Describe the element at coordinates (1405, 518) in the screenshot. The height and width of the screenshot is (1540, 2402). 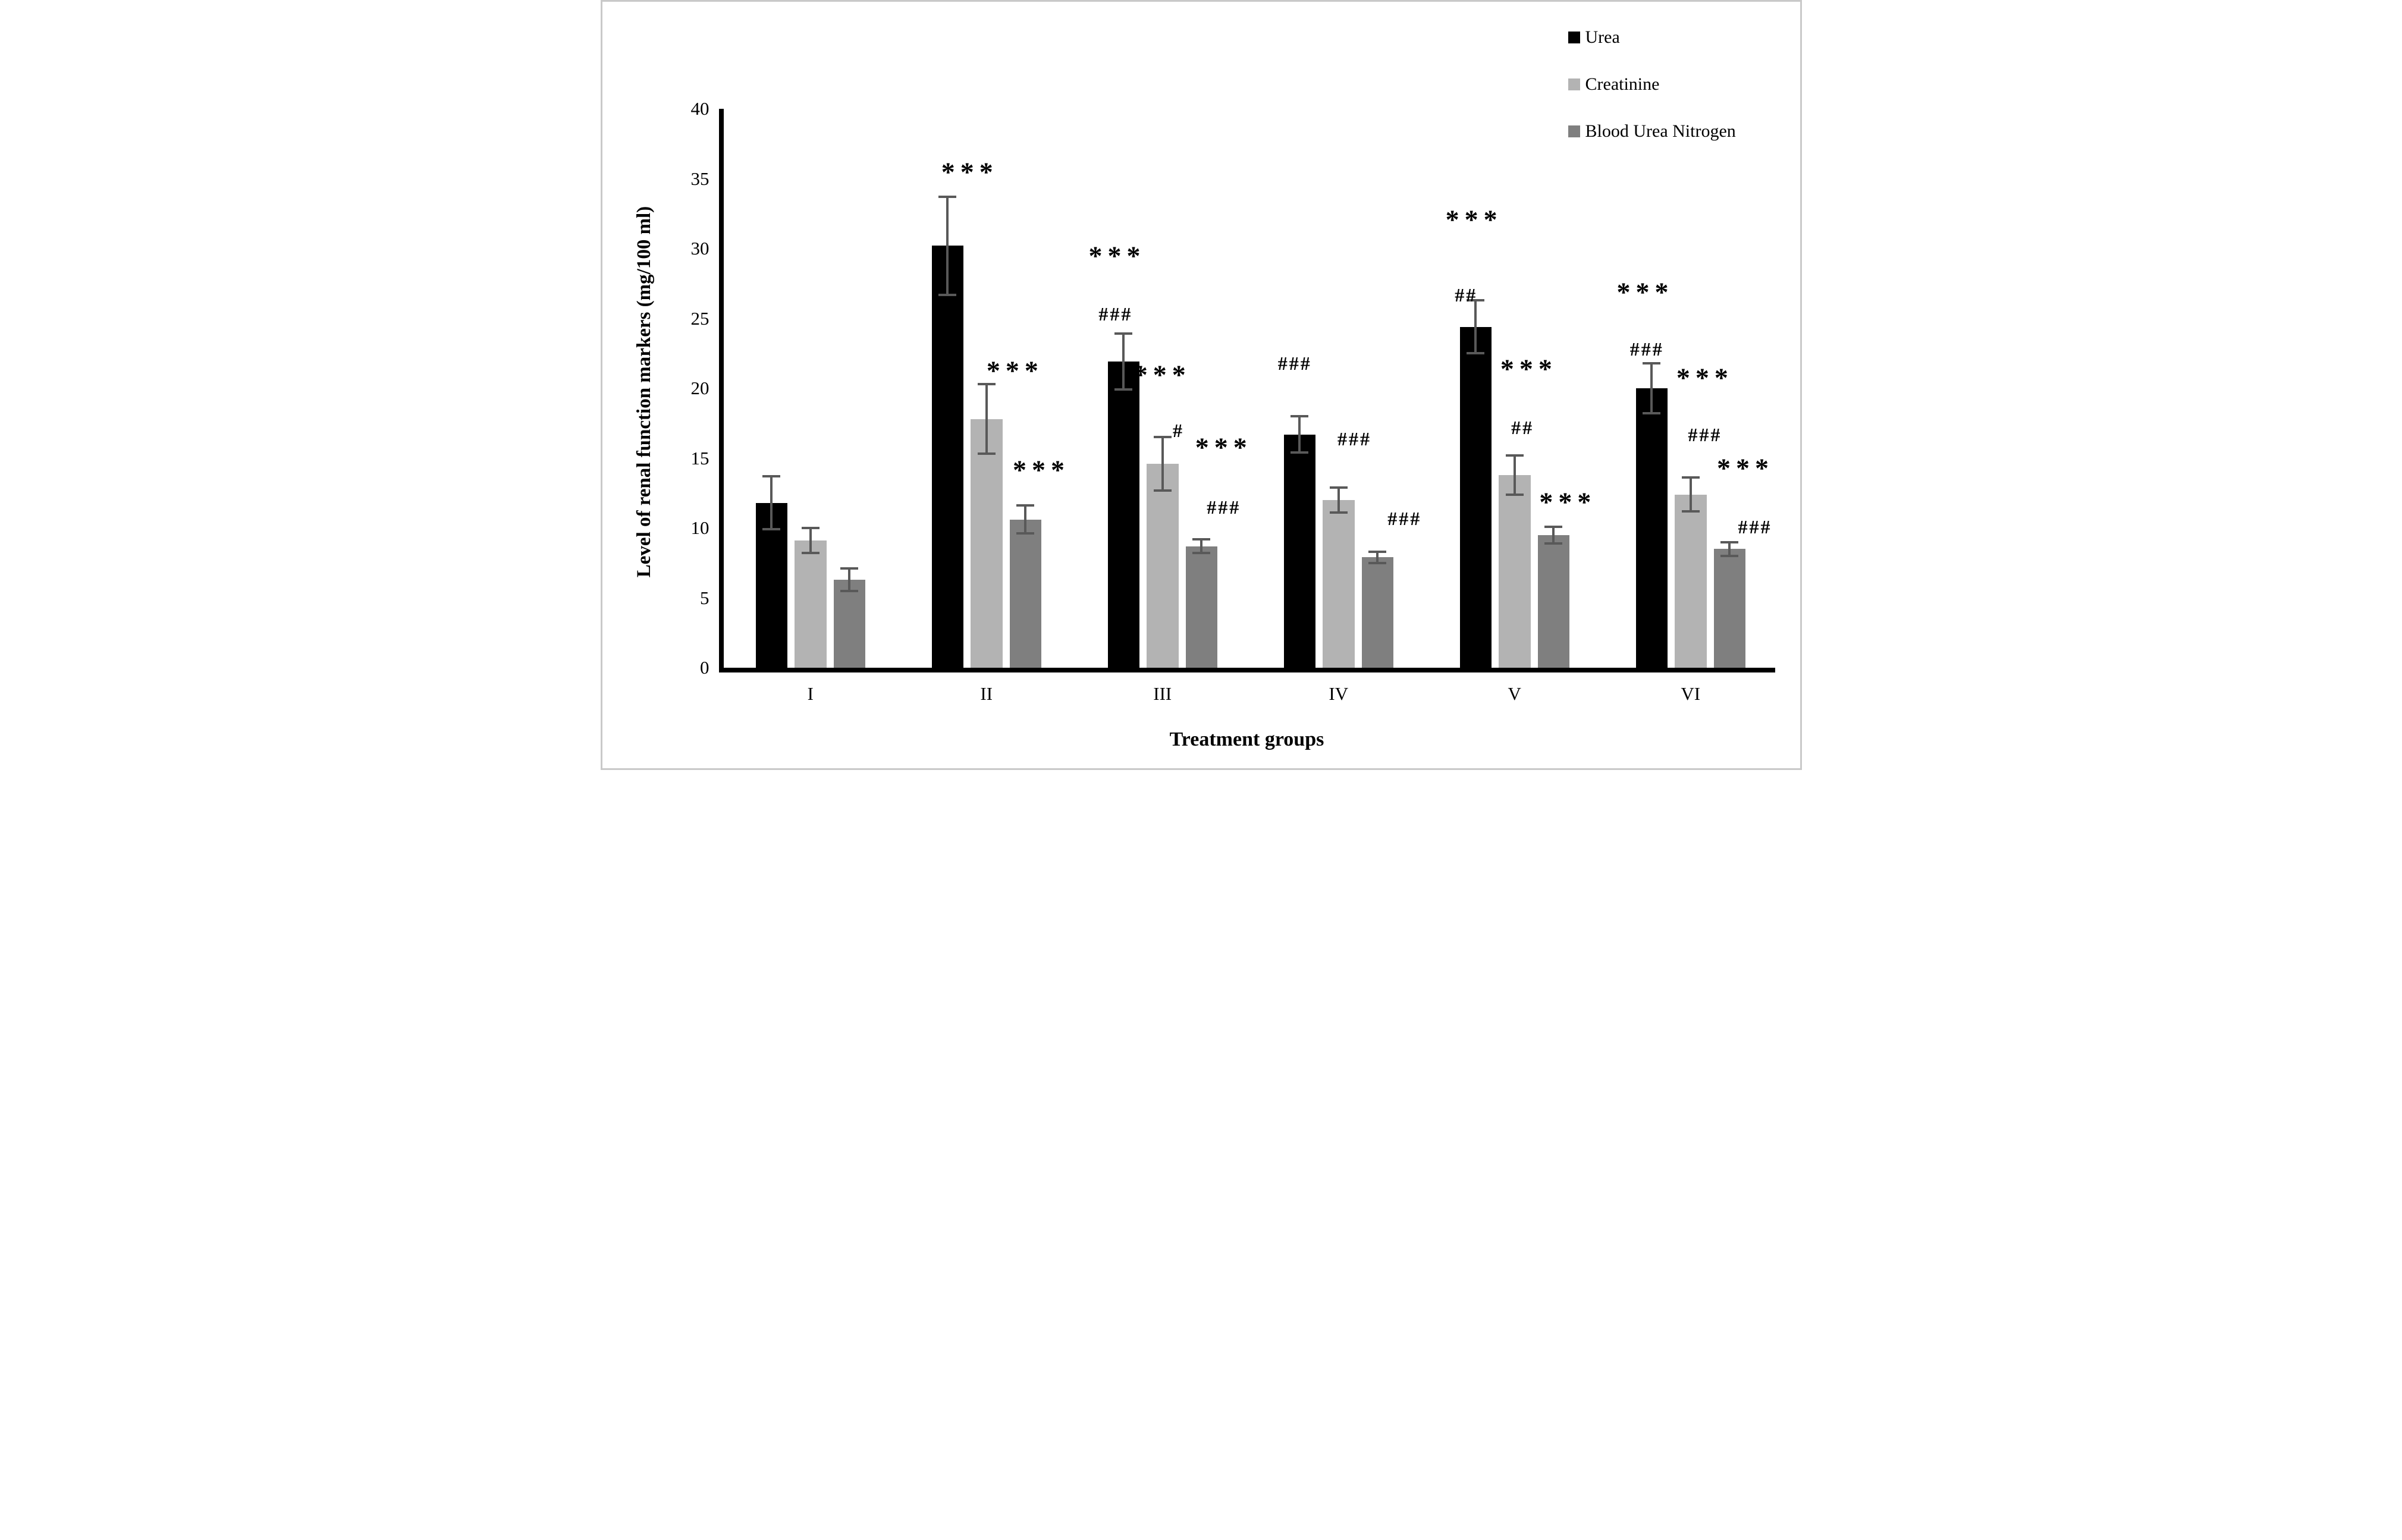
I see `sig-hashes-blood-urea-nitrogen-IV: ###` at that location.